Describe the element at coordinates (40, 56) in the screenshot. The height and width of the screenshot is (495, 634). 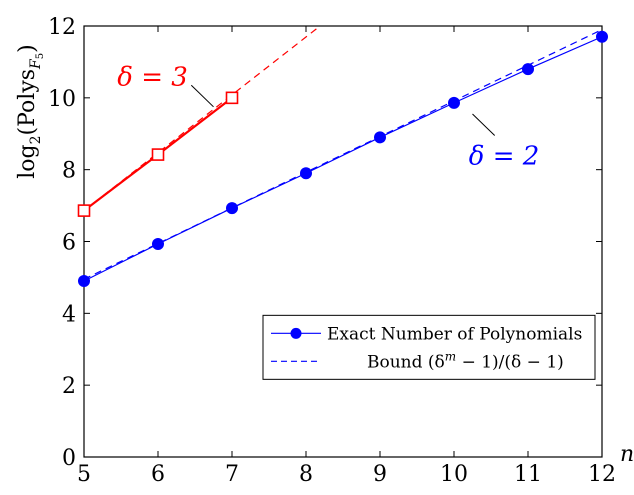
I see `y-label-subsub: 5` at that location.